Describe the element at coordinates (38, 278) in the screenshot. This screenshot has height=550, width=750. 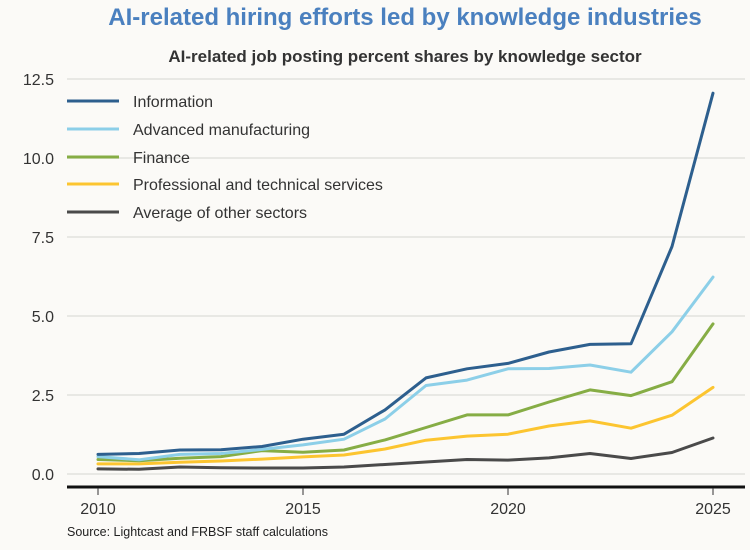
I see `y-axis: 0.0 2.5 5.0 7.5 10.0 12.5` at that location.